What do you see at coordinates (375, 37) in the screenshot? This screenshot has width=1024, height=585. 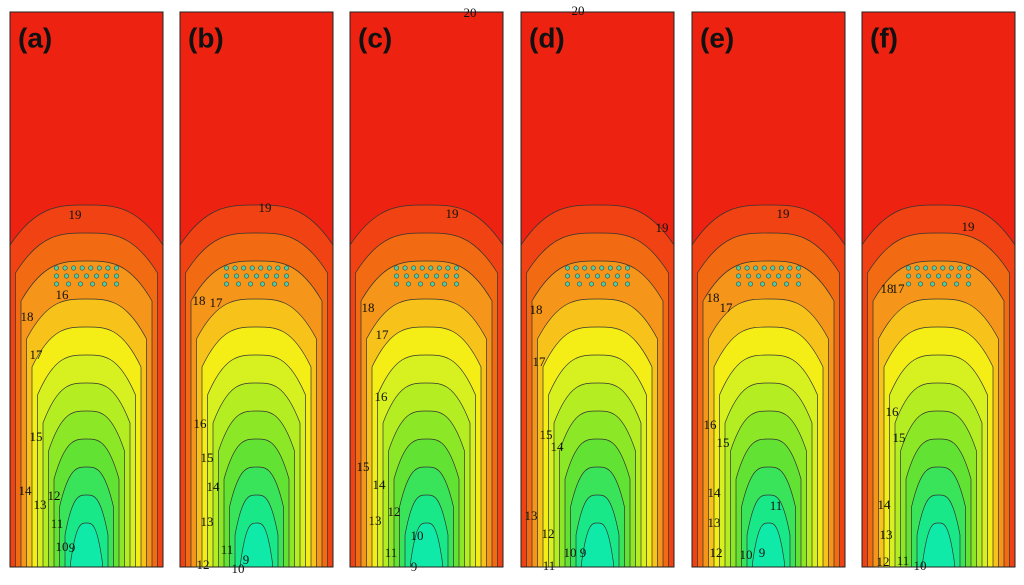 I see `panel-label: (c)` at bounding box center [375, 37].